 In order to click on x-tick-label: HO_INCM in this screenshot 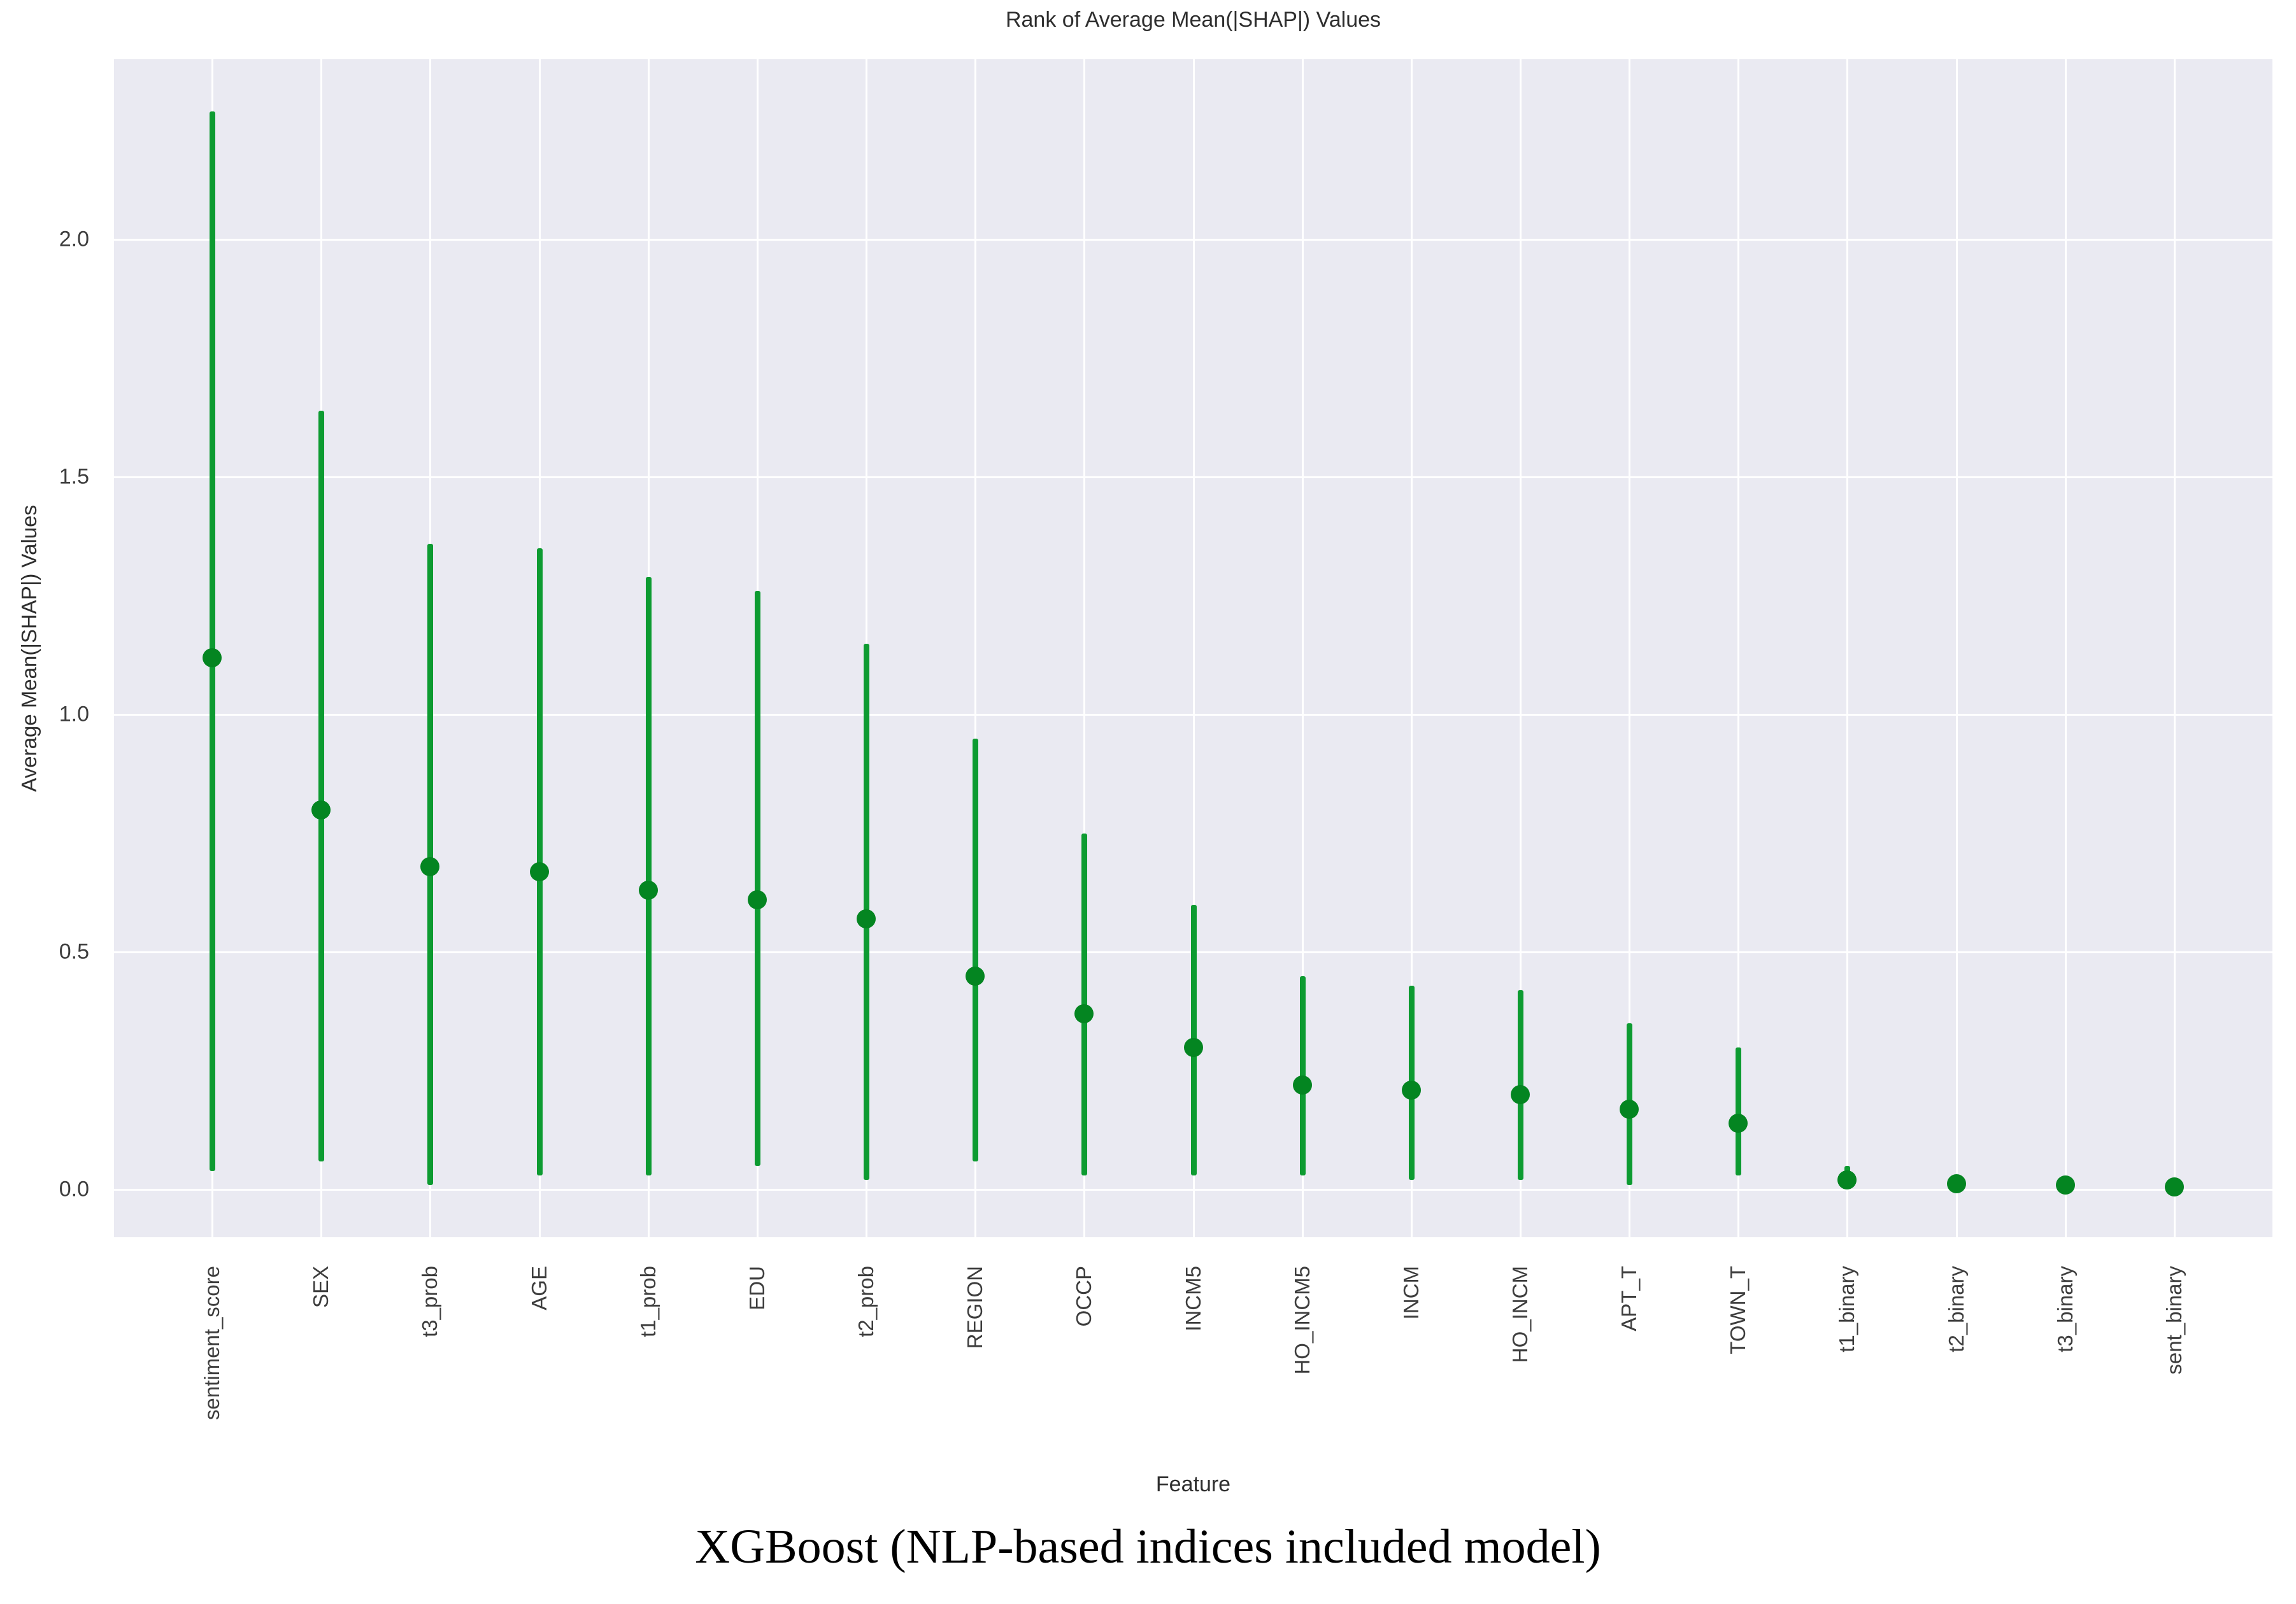, I will do `click(1520, 1315)`.